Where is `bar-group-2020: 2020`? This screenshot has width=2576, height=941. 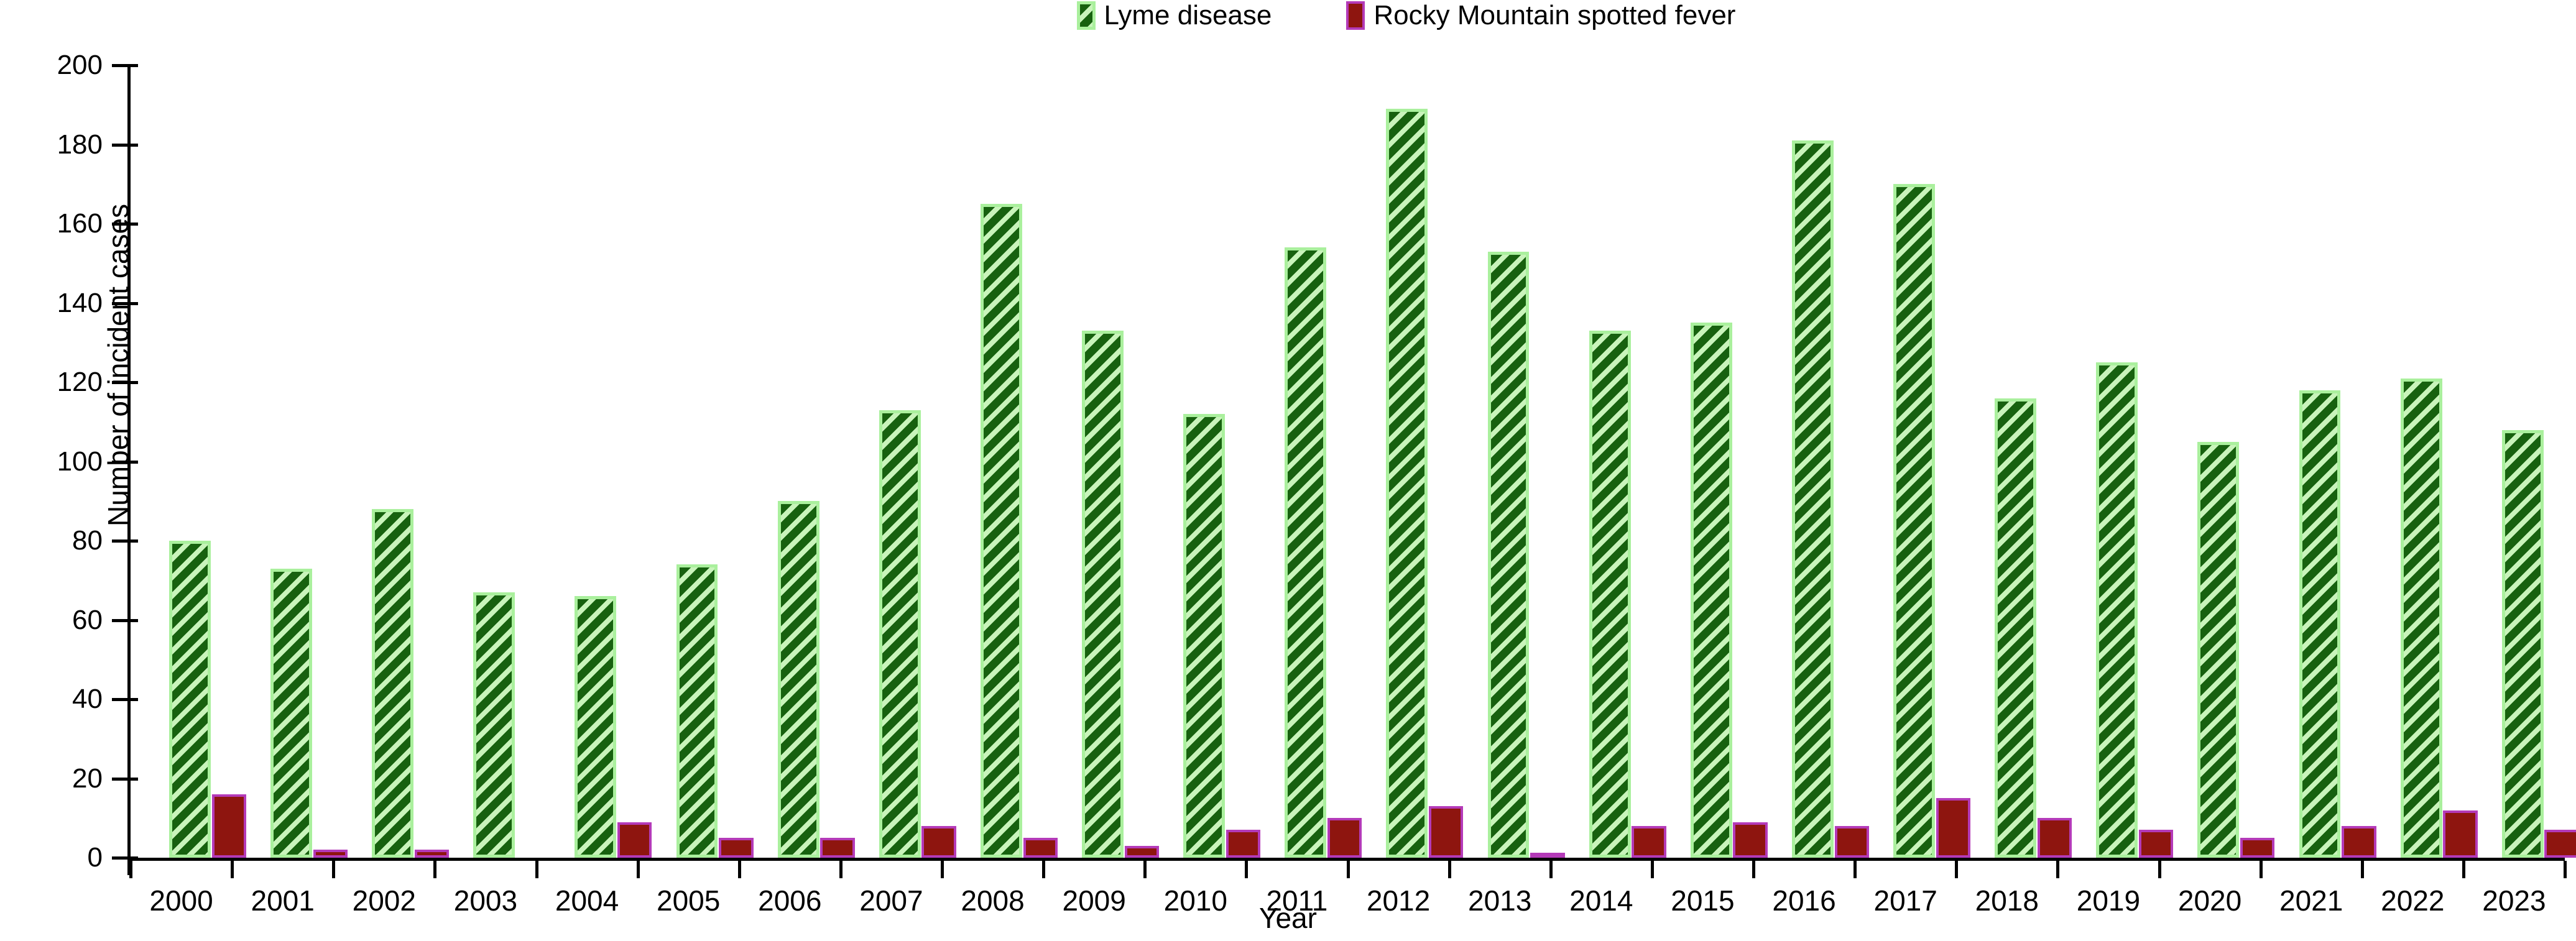 bar-group-2020: 2020 is located at coordinates (2217, 490).